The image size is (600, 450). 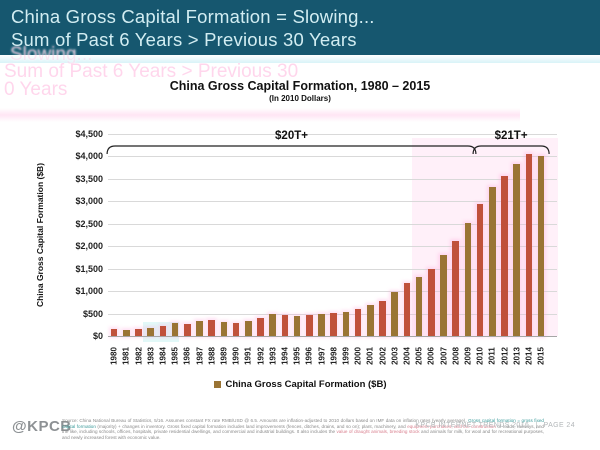 I want to click on bracket-label-$20T+: $20T+, so click(x=291, y=136).